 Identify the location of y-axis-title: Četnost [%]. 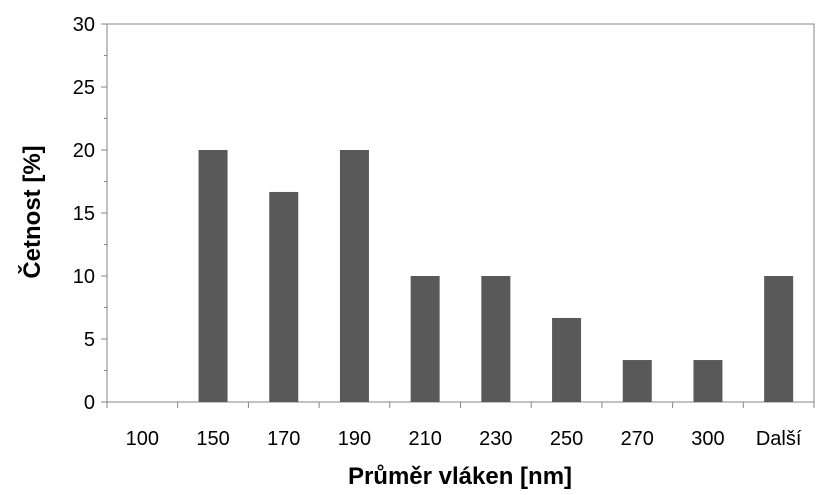
(32, 211).